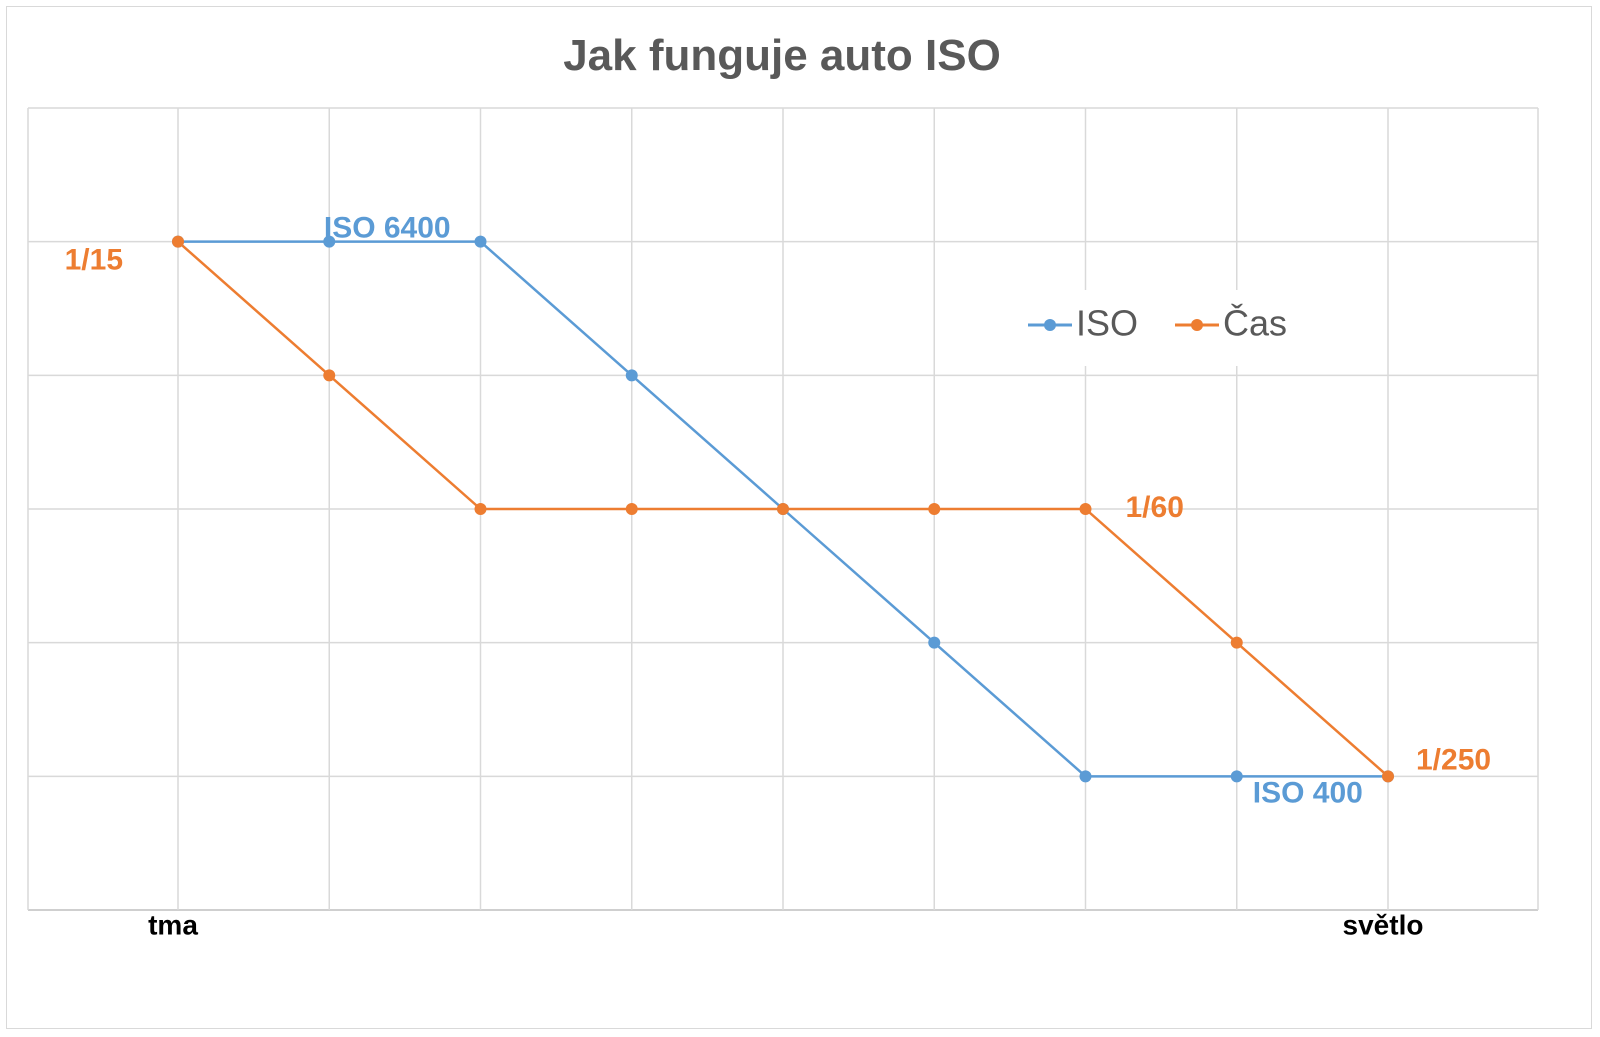  What do you see at coordinates (94, 260) in the screenshot?
I see `data-label: 1/15` at bounding box center [94, 260].